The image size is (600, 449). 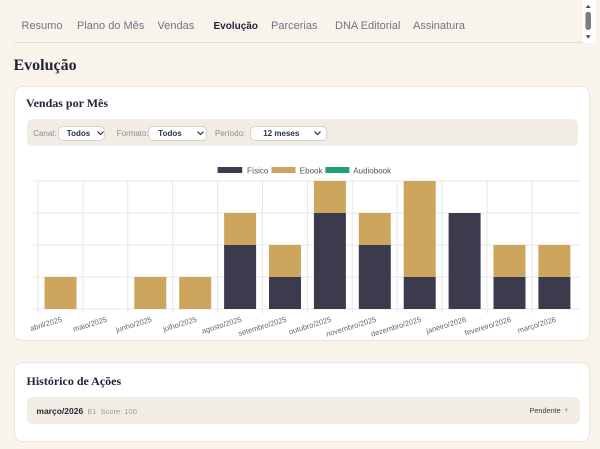 What do you see at coordinates (351, 327) in the screenshot?
I see `svg-text: novembro/2025` at bounding box center [351, 327].